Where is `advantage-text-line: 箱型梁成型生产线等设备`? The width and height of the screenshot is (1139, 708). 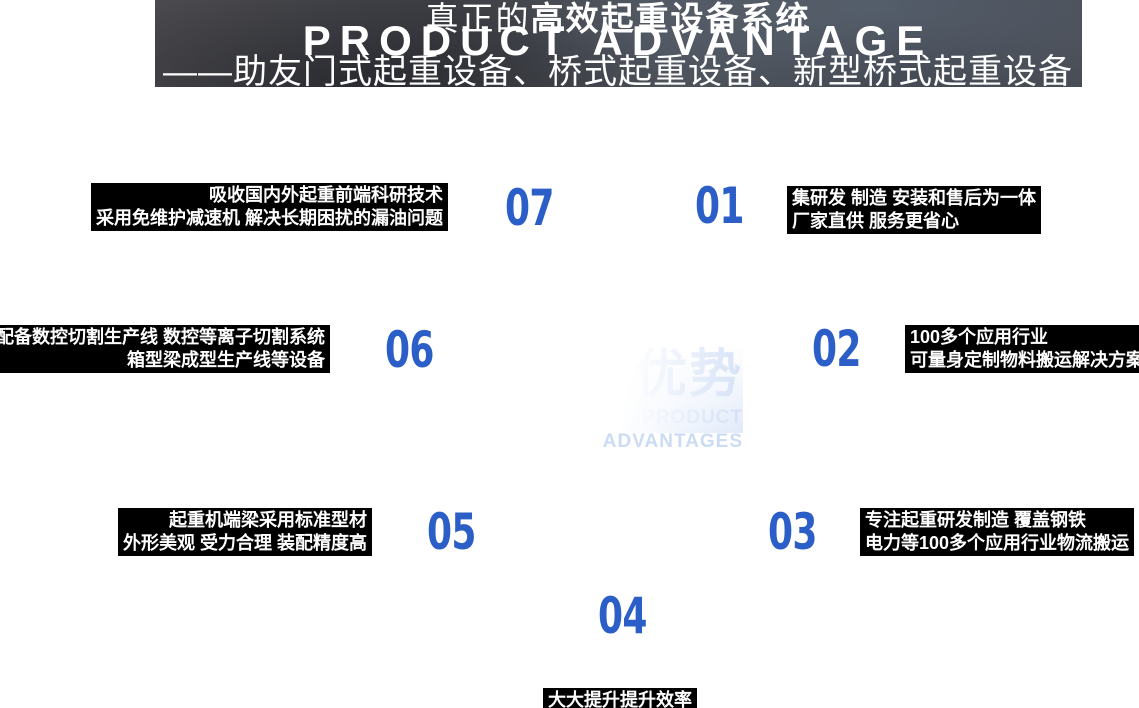 advantage-text-line: 箱型梁成型生产线等设备 is located at coordinates (226, 360).